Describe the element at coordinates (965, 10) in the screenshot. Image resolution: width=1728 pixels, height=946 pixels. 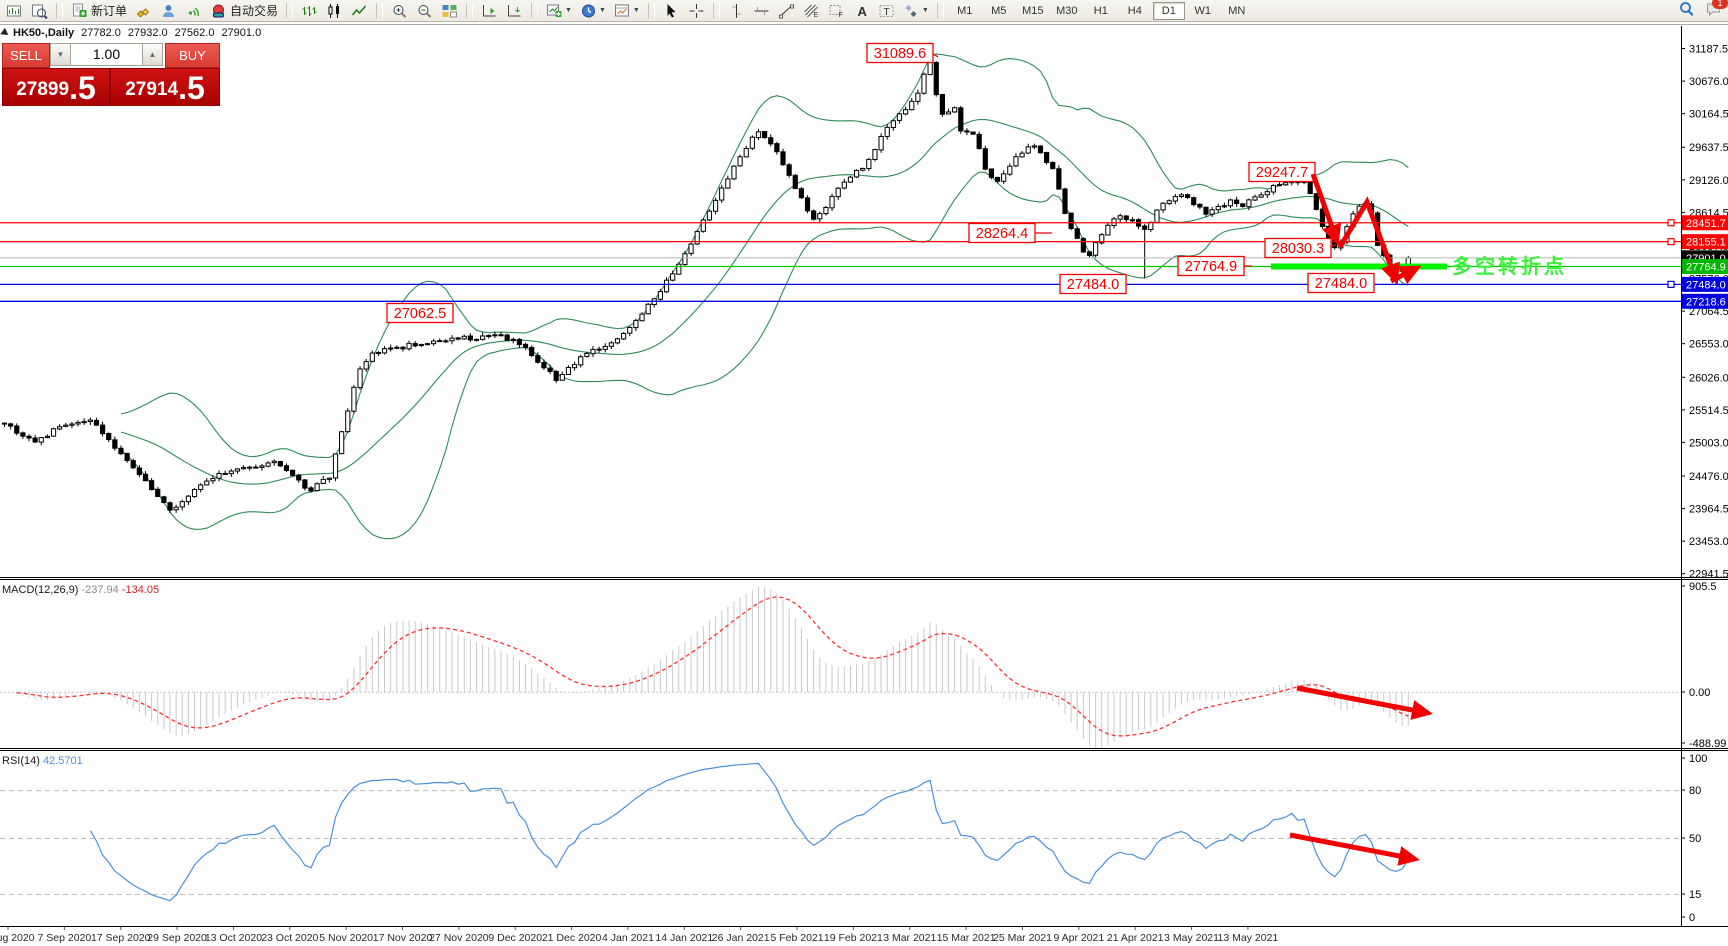
I see `timeframe-m1: M1` at that location.